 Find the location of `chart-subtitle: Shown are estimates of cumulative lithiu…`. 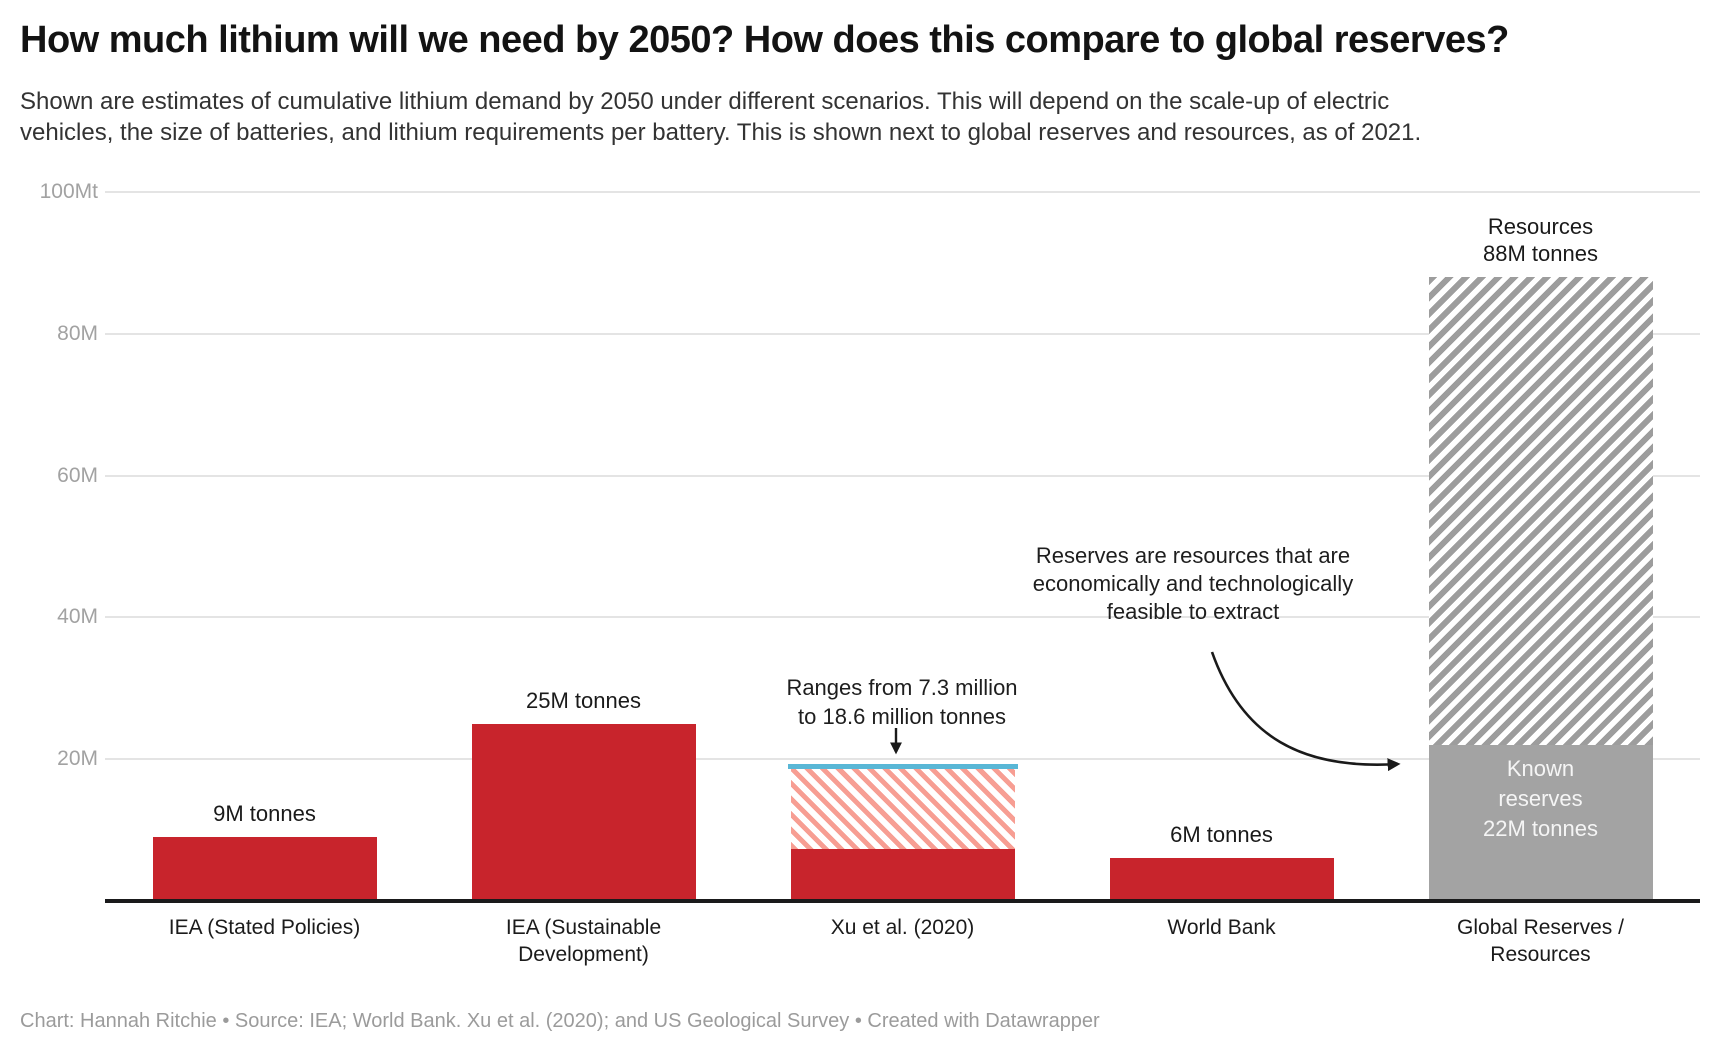

chart-subtitle: Shown are estimates of cumulative lithiu… is located at coordinates (855, 117).